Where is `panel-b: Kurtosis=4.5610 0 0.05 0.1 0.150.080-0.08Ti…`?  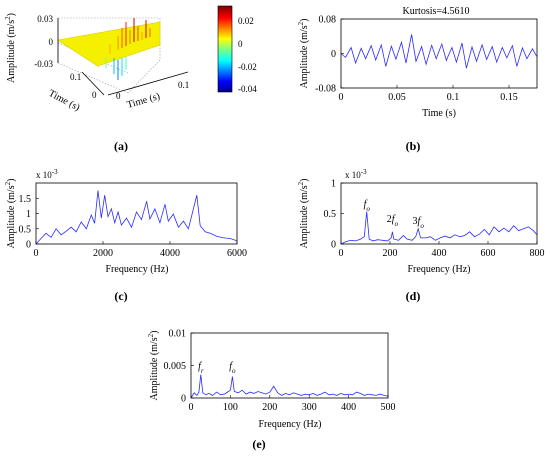 panel-b: Kurtosis=4.5610 0 0.05 0.1 0.150.080-0.08Ti… is located at coordinates (417, 79).